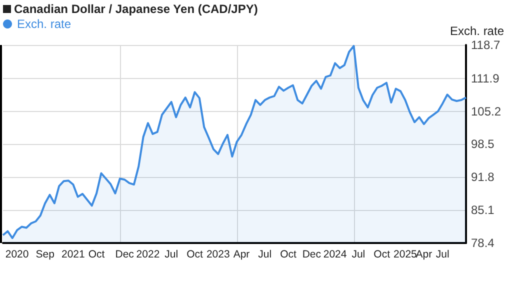  Describe the element at coordinates (483, 144) in the screenshot. I see `y-tick-label: 98.5` at that location.